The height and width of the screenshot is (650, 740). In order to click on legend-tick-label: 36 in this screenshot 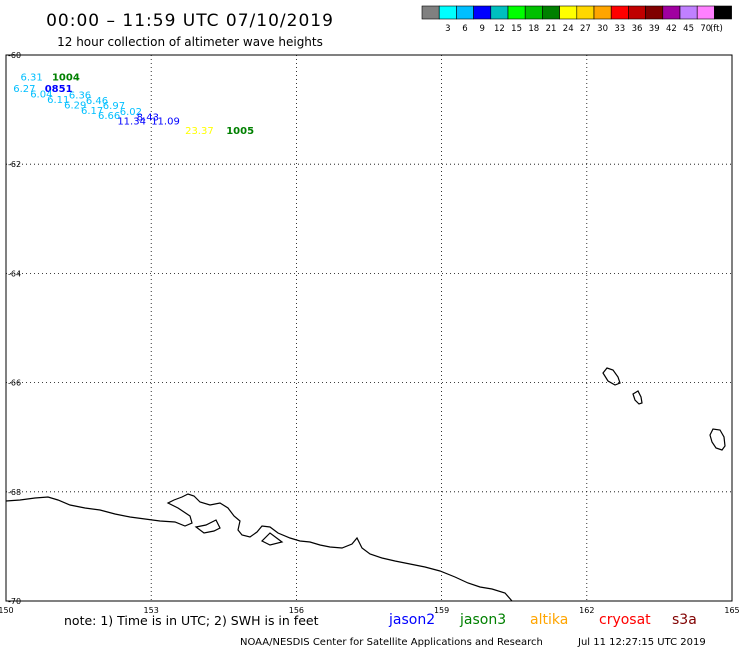, I will do `click(637, 29)`.